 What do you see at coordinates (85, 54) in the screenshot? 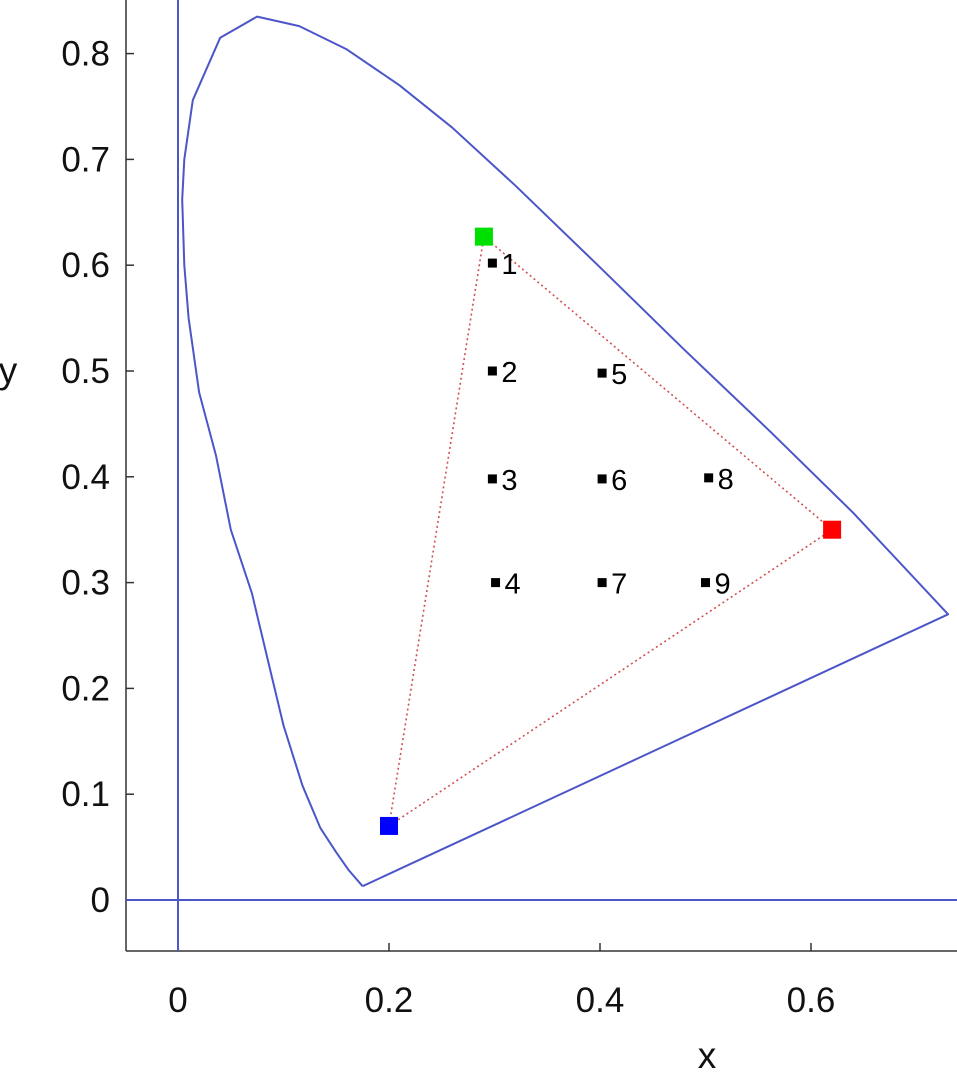
I see `y-tick-label: 0.8` at bounding box center [85, 54].